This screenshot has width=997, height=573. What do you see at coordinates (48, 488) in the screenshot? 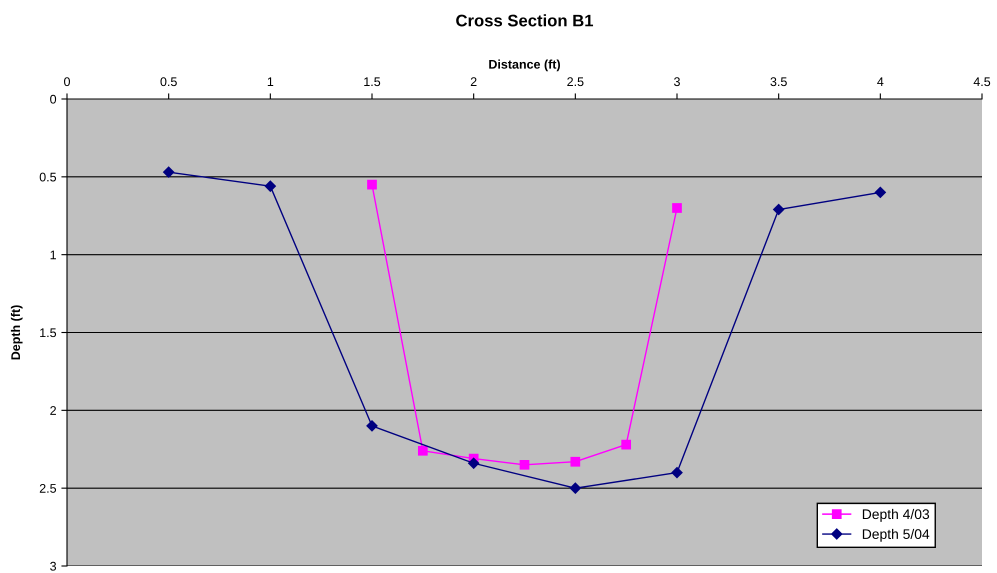
I see `y-tick-label: 2.5` at bounding box center [48, 488].